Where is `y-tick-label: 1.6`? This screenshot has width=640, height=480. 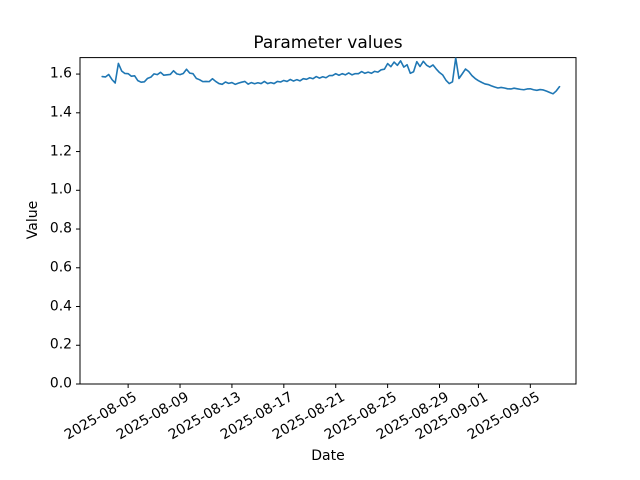 y-tick-label: 1.6 is located at coordinates (60, 73).